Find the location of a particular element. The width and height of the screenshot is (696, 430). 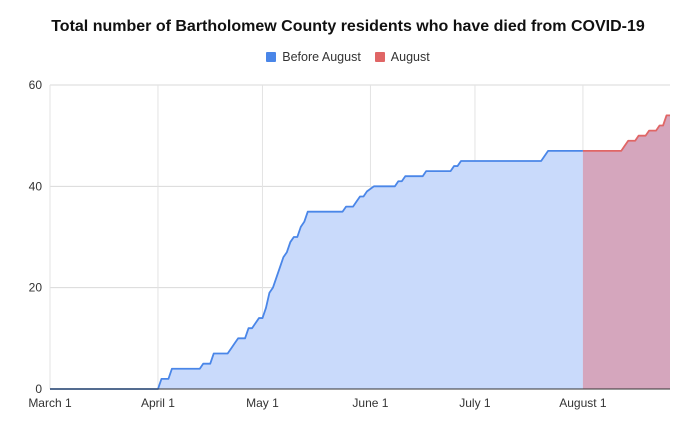

legend-label-august: August is located at coordinates (410, 57).